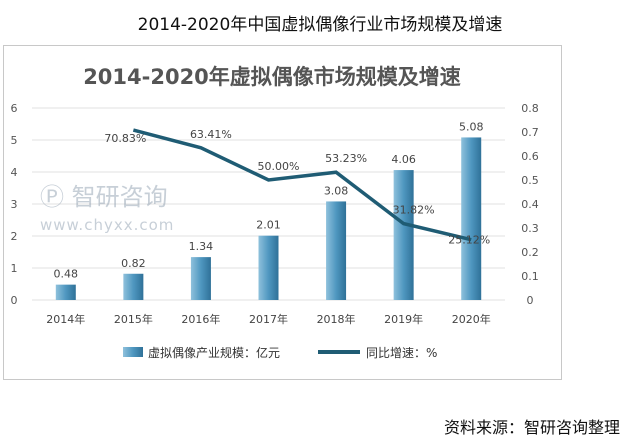 This screenshot has width=640, height=446. I want to click on y-right-tick: 0.7, so click(530, 132).